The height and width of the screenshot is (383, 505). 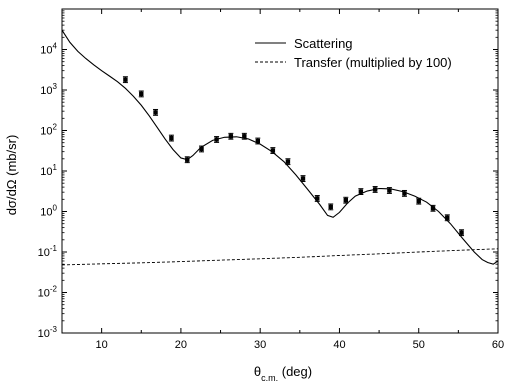 I want to click on y-tick-label: 10⁻², so click(x=48, y=292).